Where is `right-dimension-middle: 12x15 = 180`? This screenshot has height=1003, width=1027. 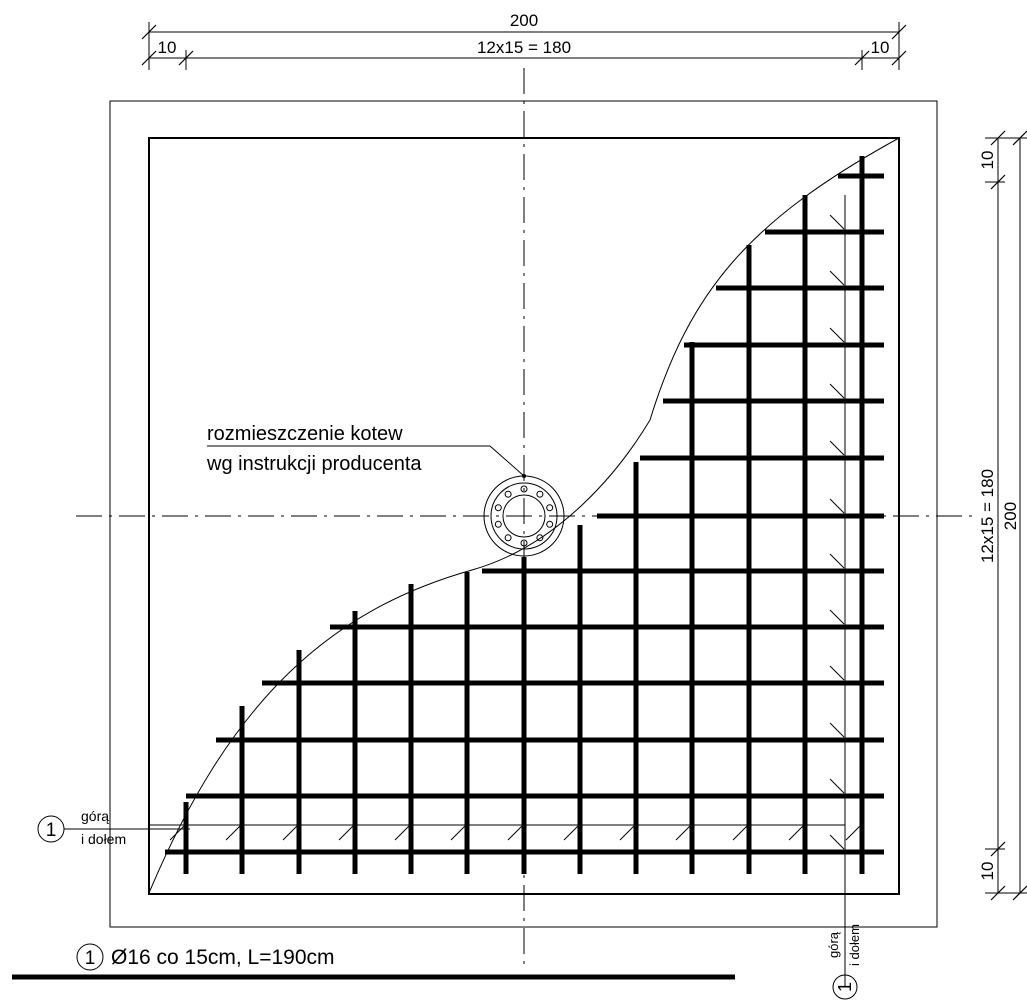 right-dimension-middle: 12x15 = 180 is located at coordinates (987, 516).